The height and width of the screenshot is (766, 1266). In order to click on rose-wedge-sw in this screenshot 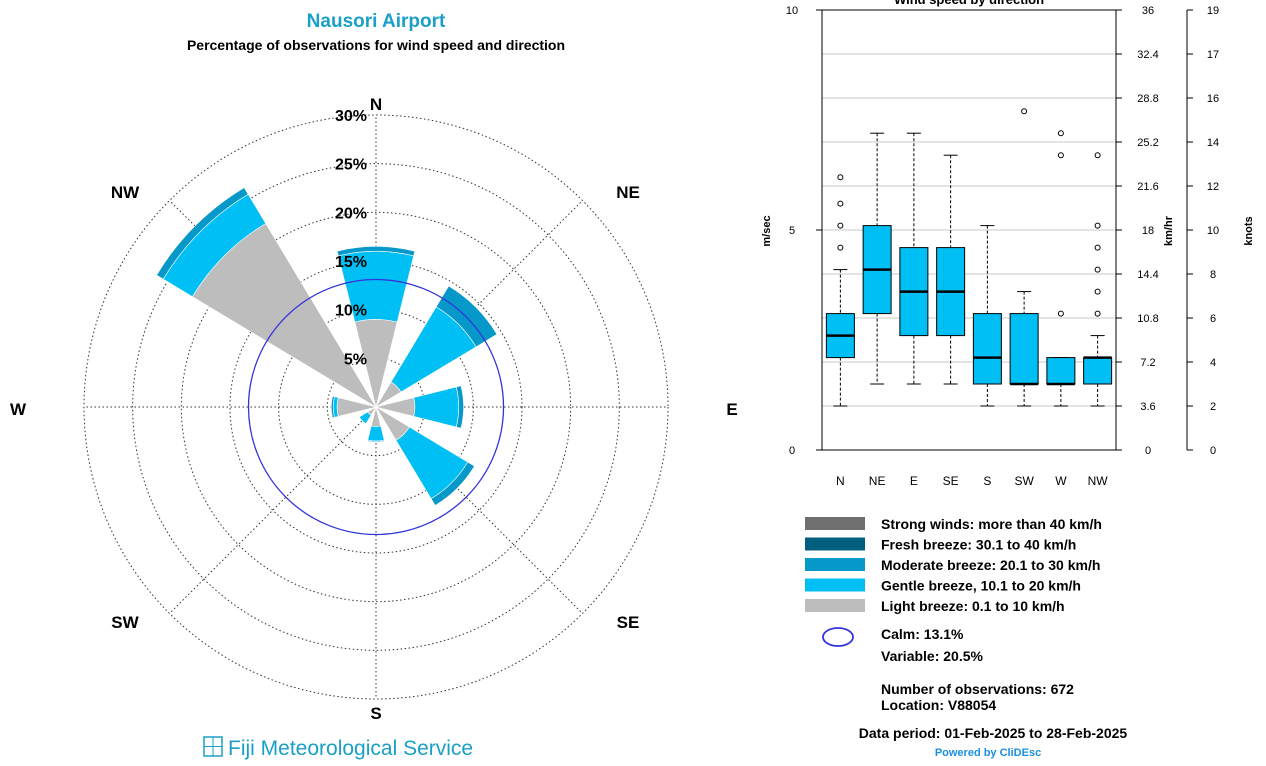, I will do `click(365, 418)`.